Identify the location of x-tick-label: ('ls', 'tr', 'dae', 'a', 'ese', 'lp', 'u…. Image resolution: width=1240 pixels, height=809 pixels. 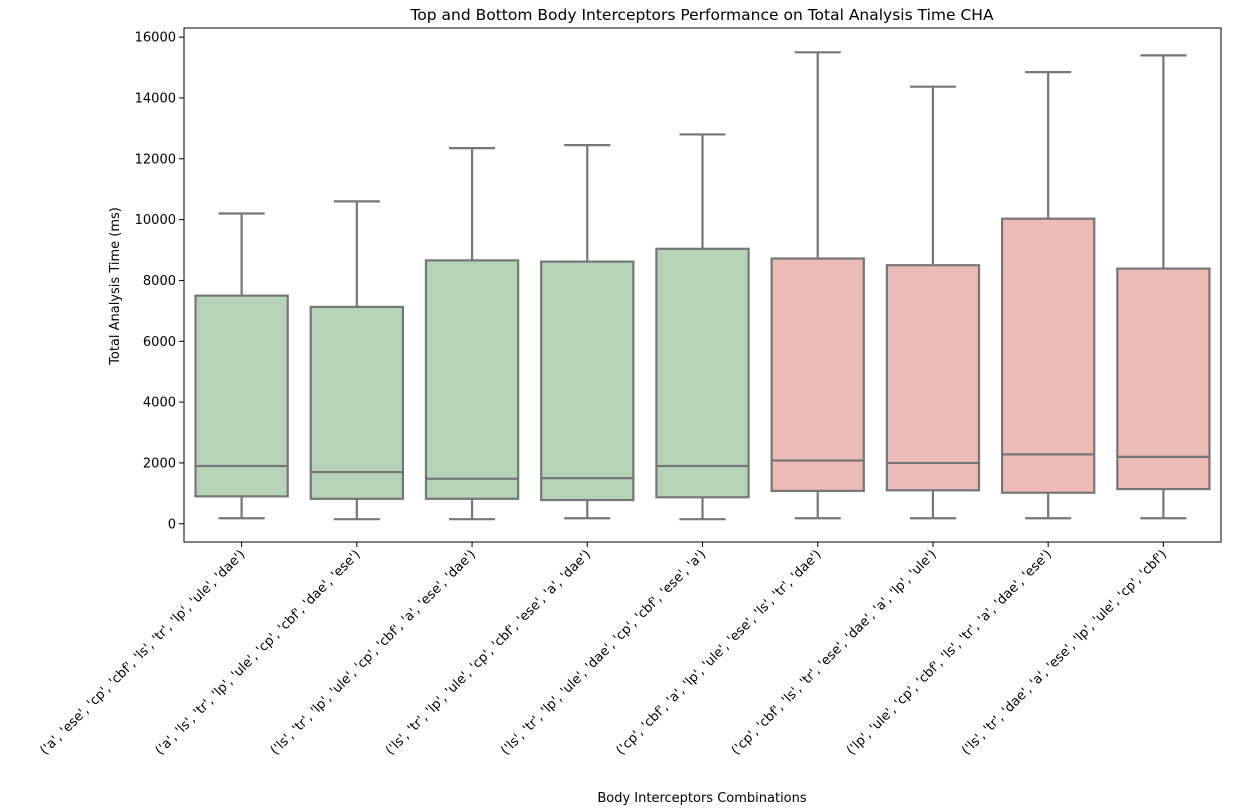
(1064, 652).